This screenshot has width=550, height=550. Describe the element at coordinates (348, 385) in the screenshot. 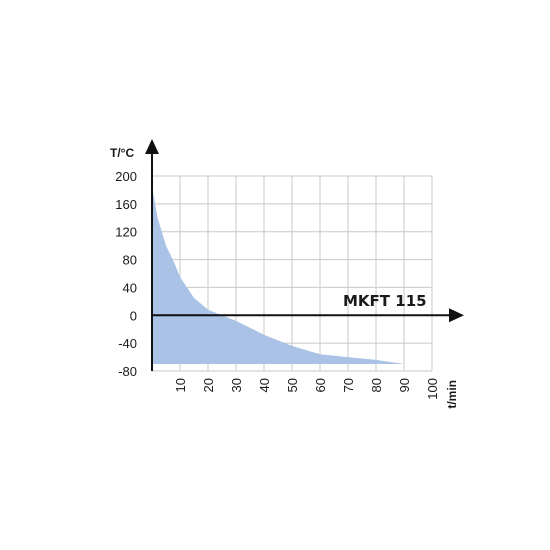

I see `x-tick-label: 70` at that location.